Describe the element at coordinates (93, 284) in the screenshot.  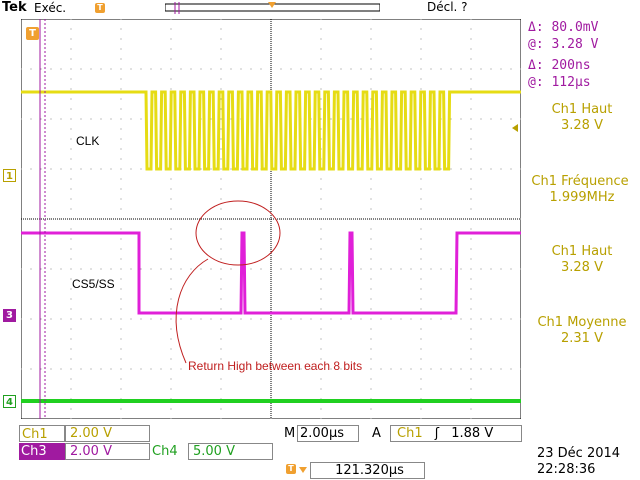
I see `cs-annotation: CS5/SS` at that location.